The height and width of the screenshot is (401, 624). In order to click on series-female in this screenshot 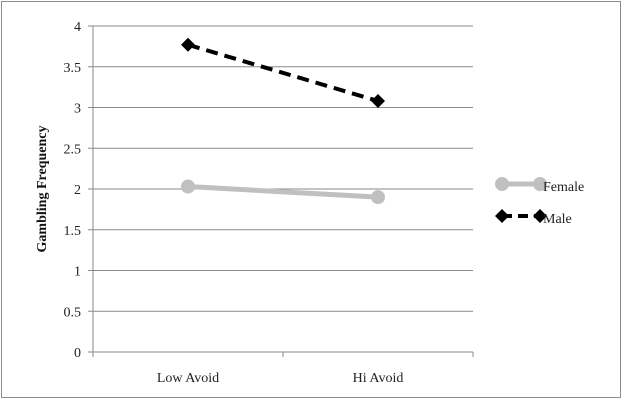, I will do `click(283, 192)`.